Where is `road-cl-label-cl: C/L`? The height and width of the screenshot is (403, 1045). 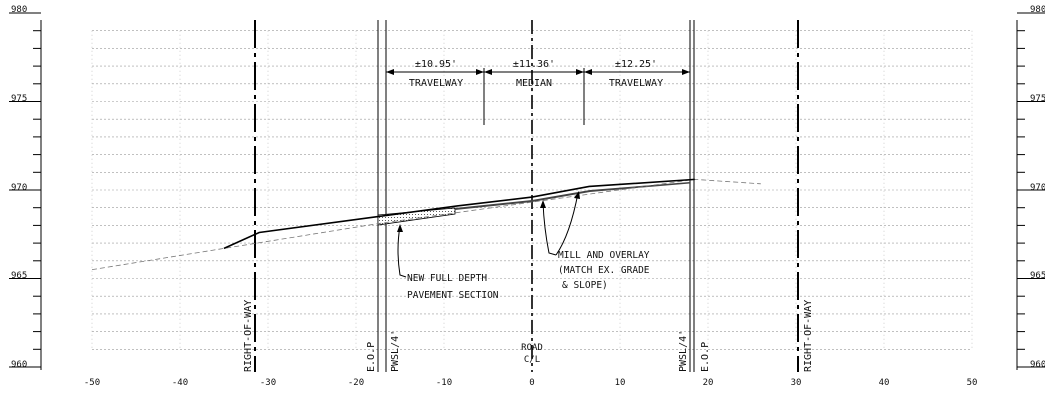 road-cl-label-cl: C/L is located at coordinates (532, 360).